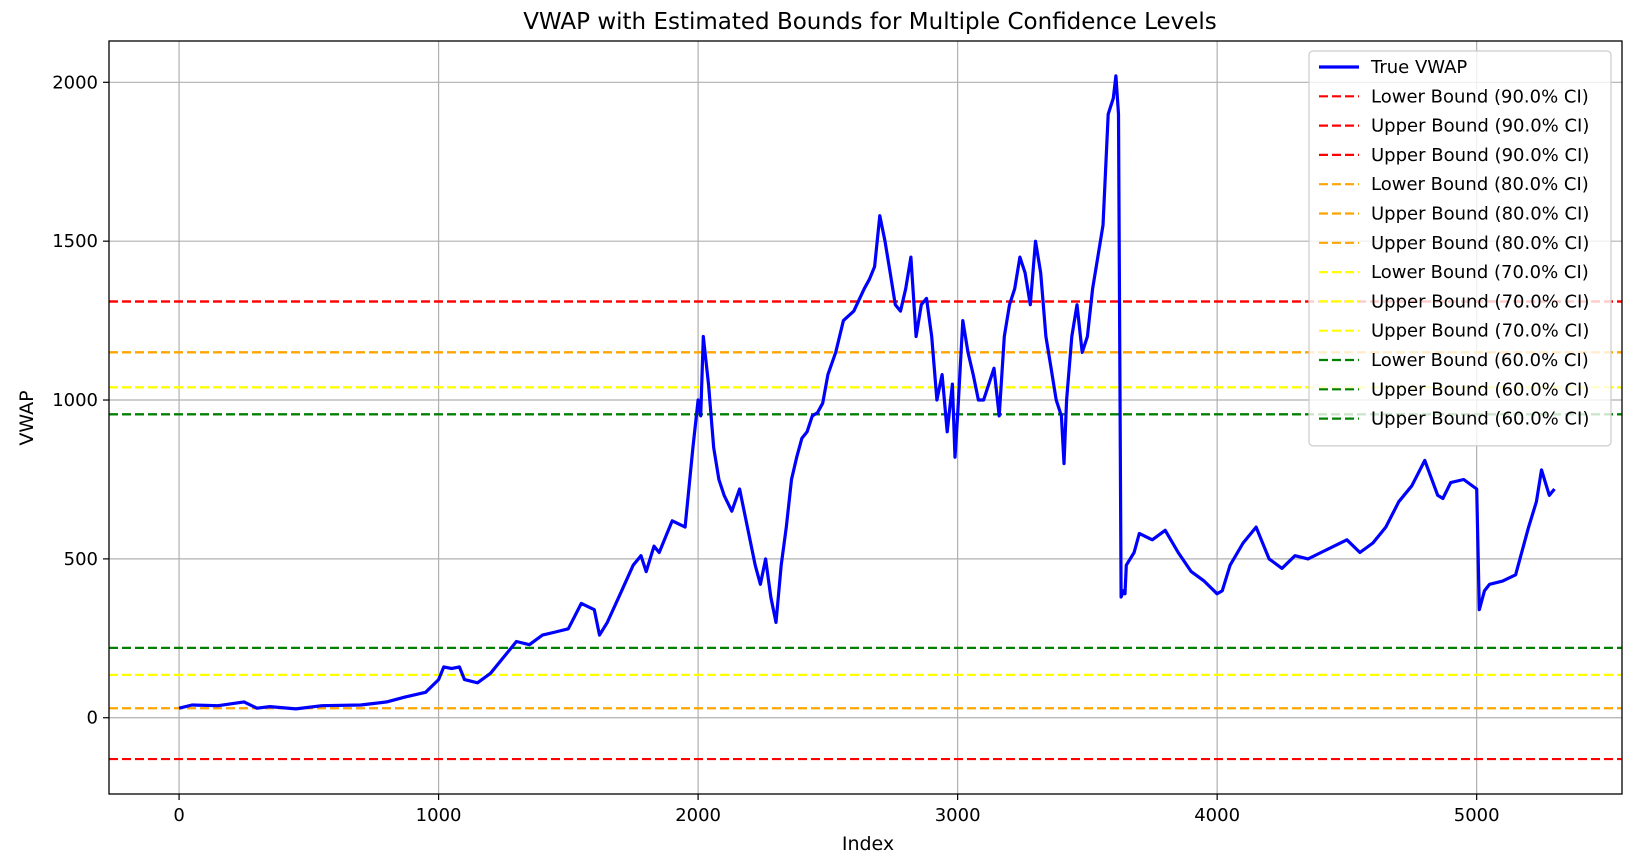 The width and height of the screenshot is (1636, 865). Describe the element at coordinates (81, 559) in the screenshot. I see `y-tick-label: 500` at that location.